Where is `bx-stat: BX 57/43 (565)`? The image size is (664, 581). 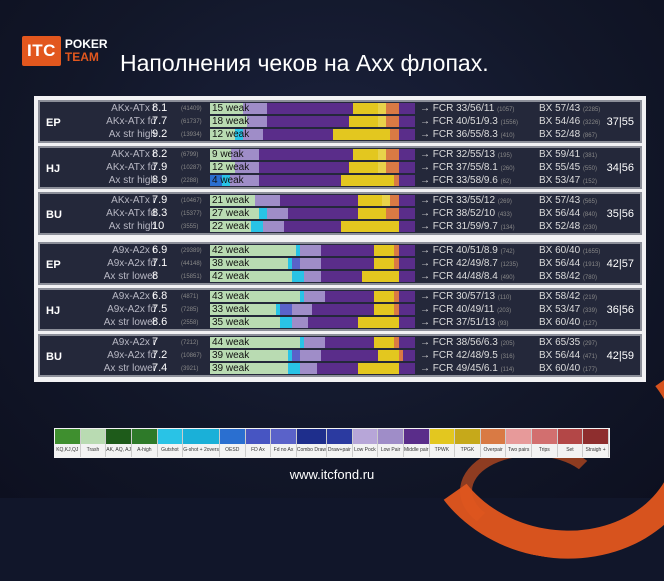 bx-stat: BX 57/43 (565) is located at coordinates (568, 201).